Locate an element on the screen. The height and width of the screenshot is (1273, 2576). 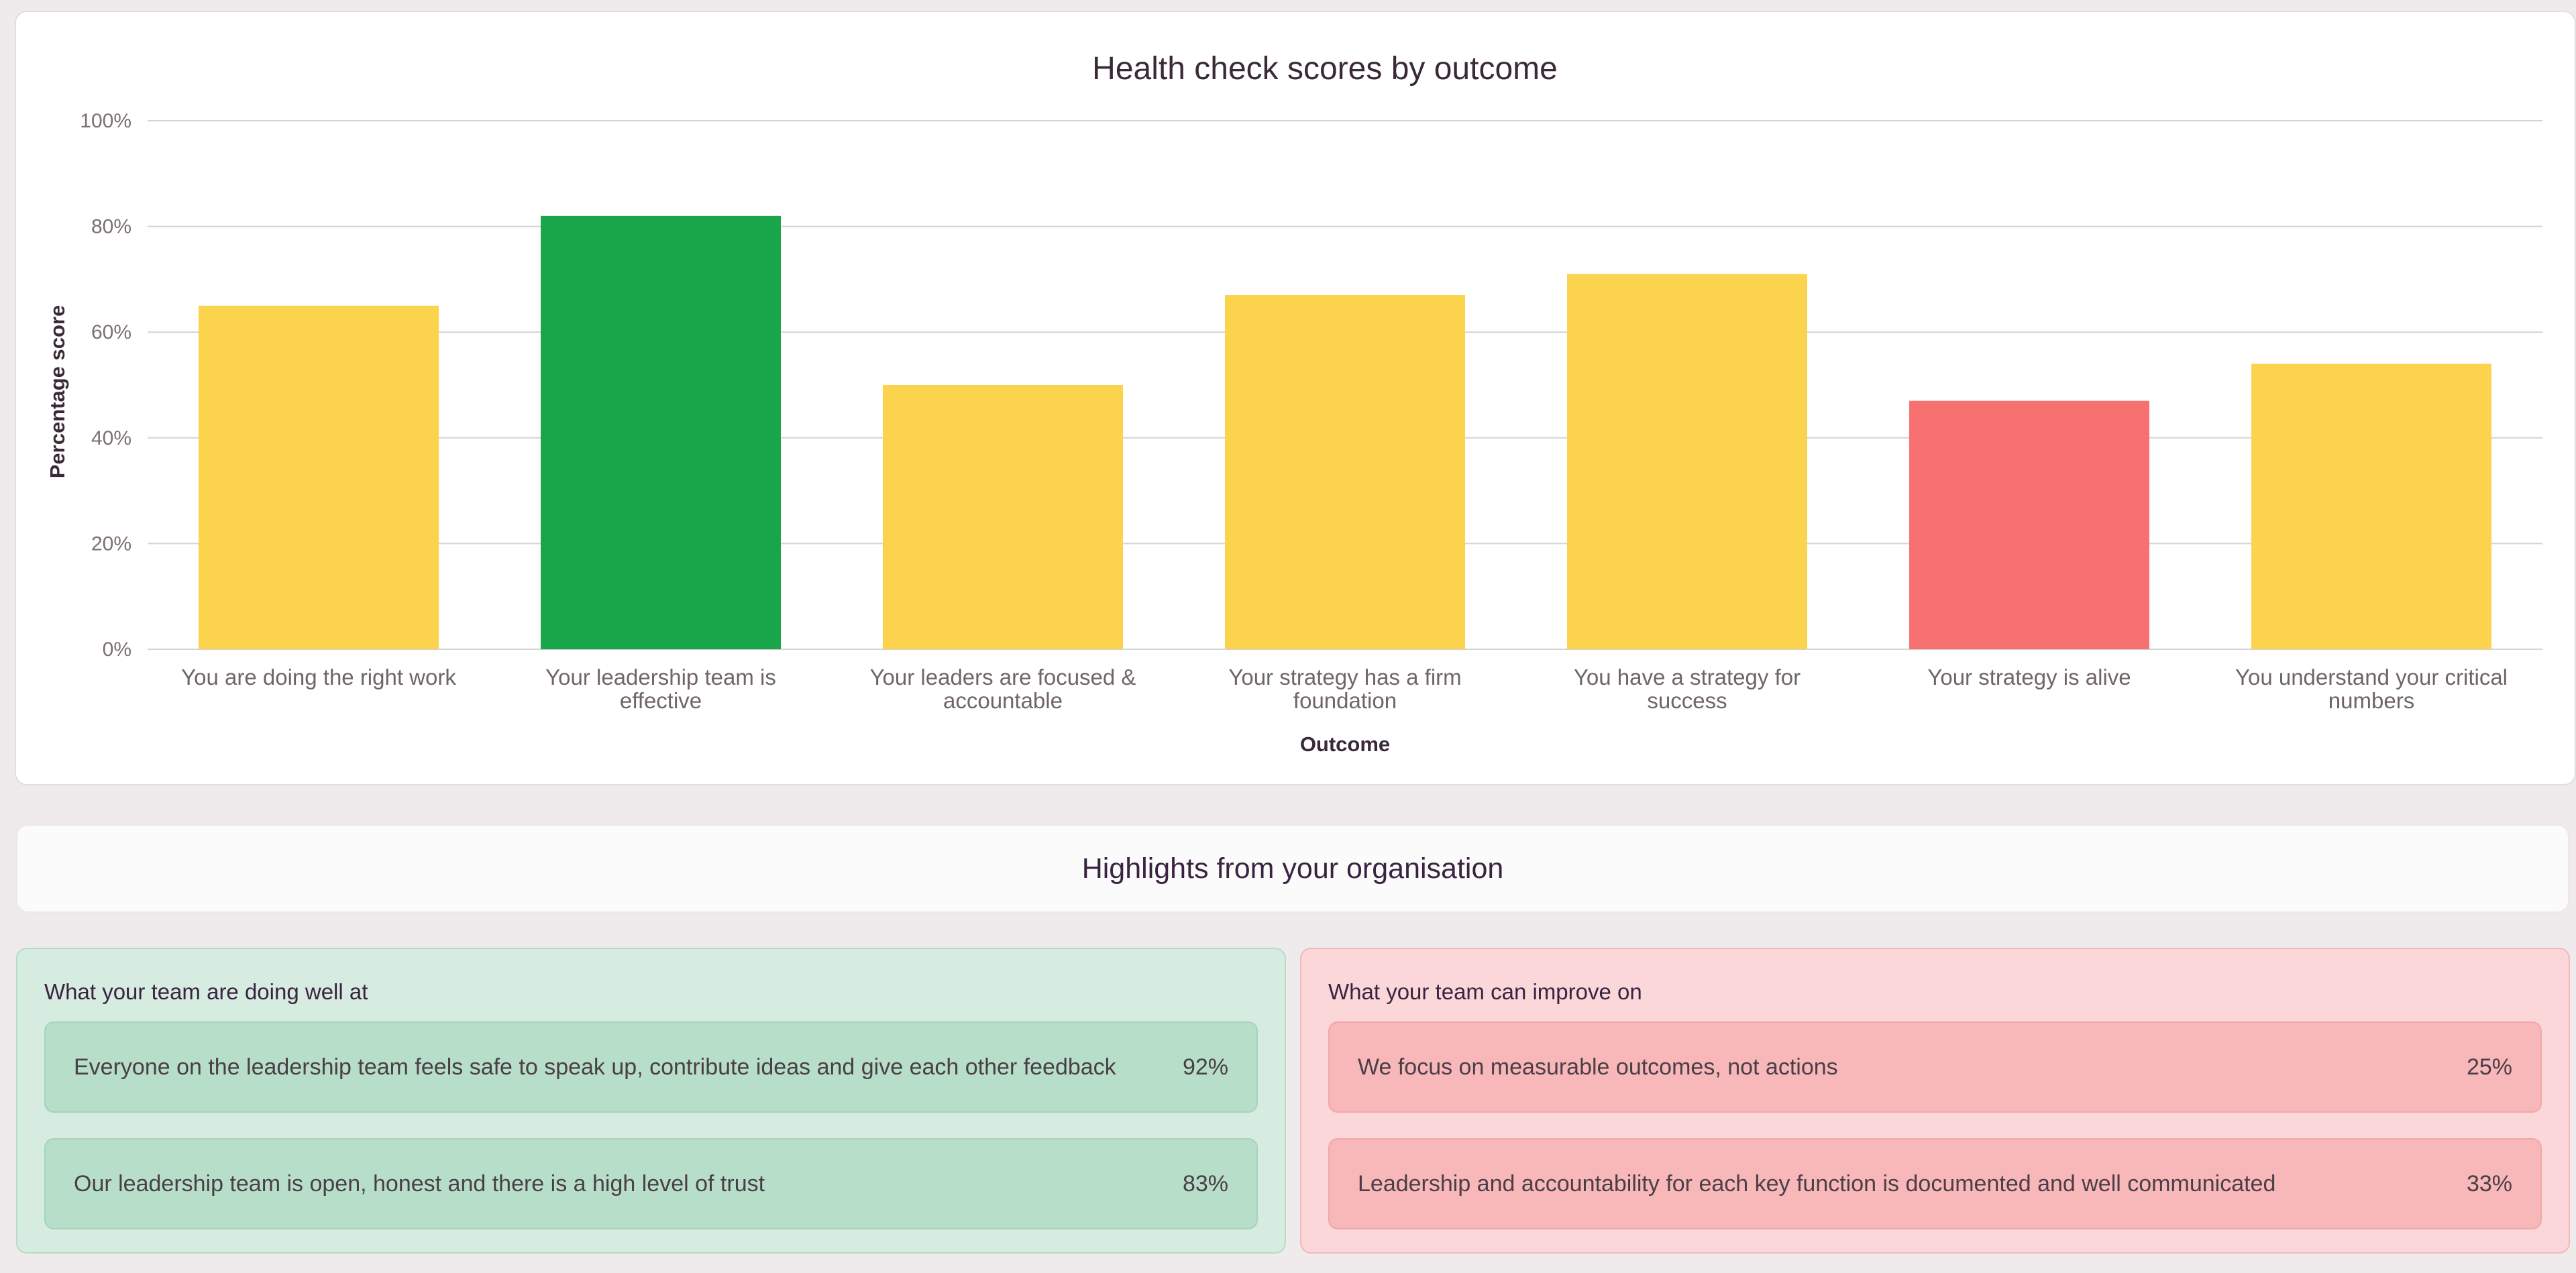
y-tick-label: 20% is located at coordinates (111, 544).